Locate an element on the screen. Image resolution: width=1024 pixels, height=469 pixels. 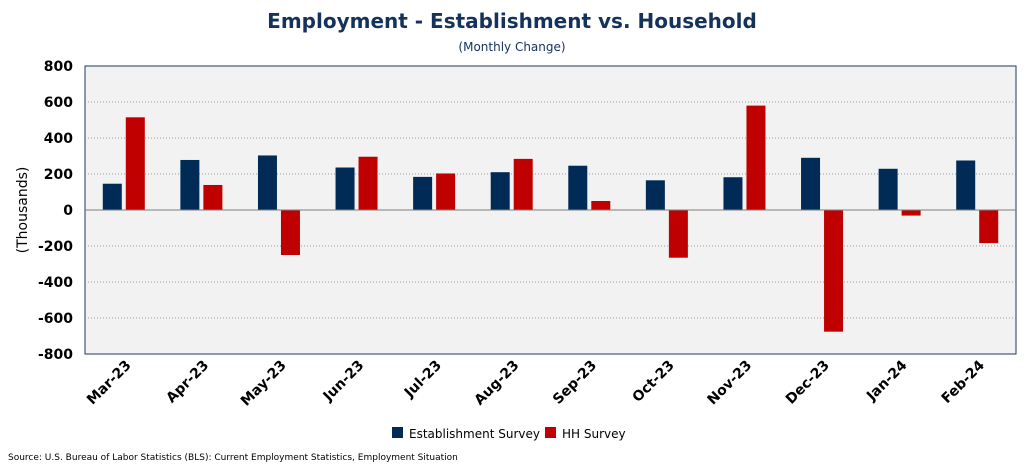
x-tick-label: Nov-23 is located at coordinates (730, 383).